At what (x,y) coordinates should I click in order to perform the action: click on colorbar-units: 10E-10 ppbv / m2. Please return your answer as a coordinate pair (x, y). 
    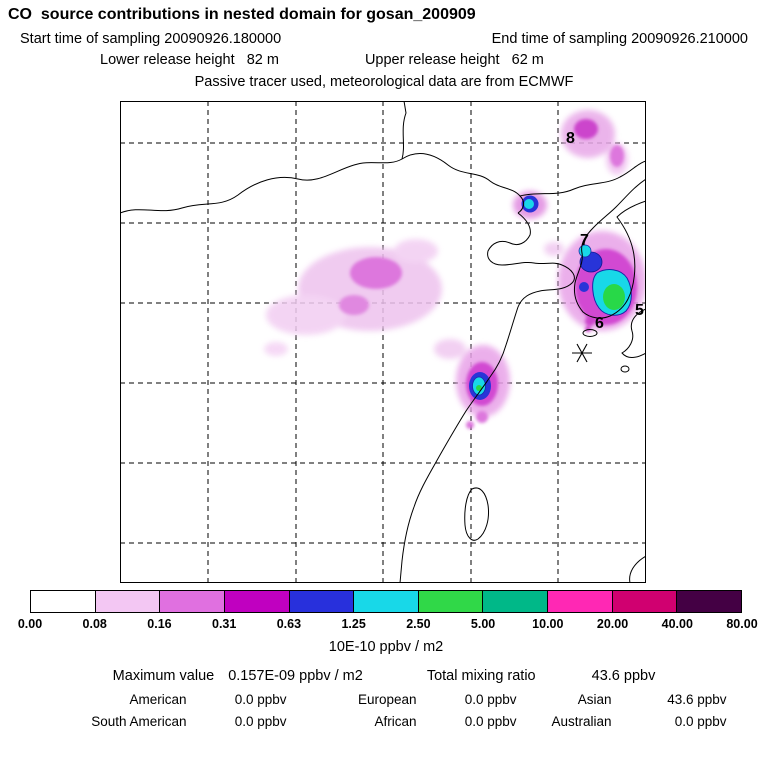
    Looking at the image, I should click on (386, 647).